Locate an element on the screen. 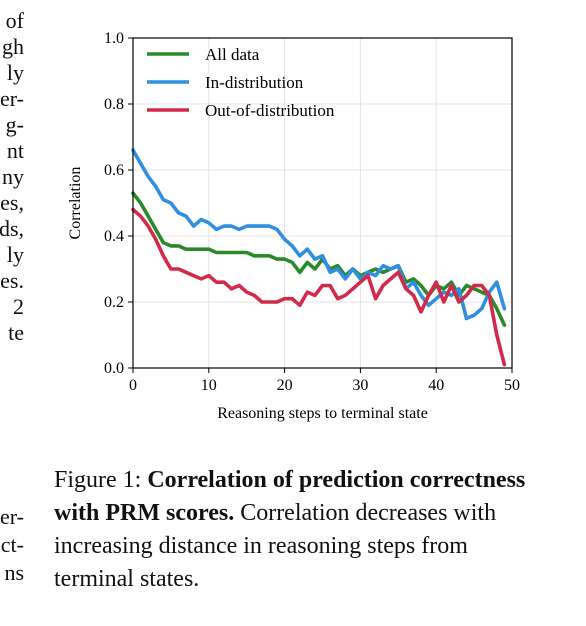 This screenshot has width=586, height=626. x-tick-label: 30 is located at coordinates (360, 385).